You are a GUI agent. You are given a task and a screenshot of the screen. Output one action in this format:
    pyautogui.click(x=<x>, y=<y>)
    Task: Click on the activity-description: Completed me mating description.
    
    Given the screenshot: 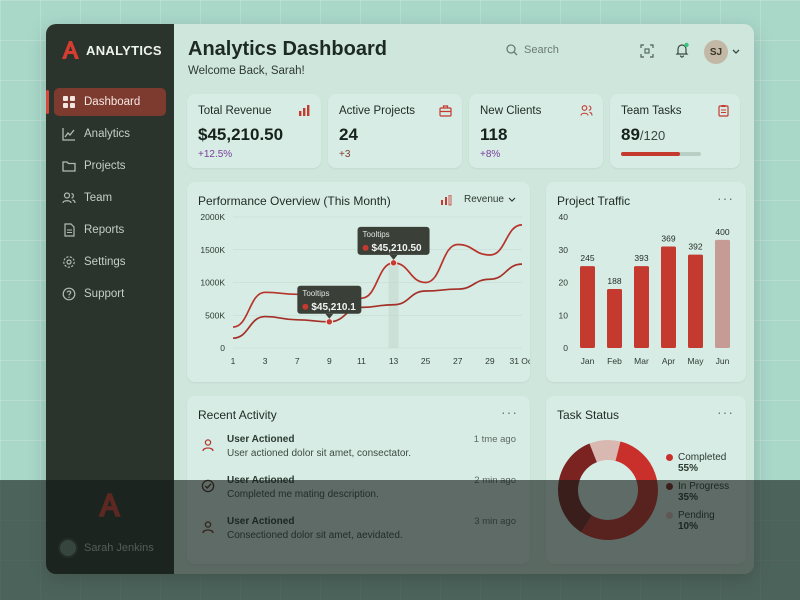 What is the action you would take?
    pyautogui.click(x=303, y=494)
    